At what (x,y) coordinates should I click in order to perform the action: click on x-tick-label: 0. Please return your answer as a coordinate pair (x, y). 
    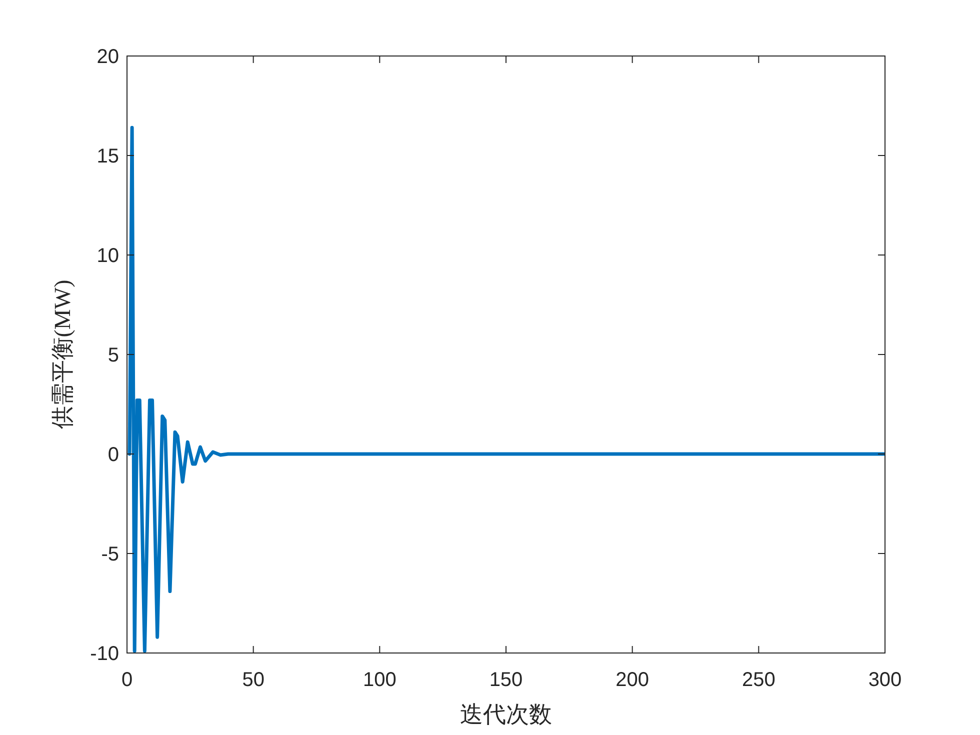
    Looking at the image, I should click on (127, 680).